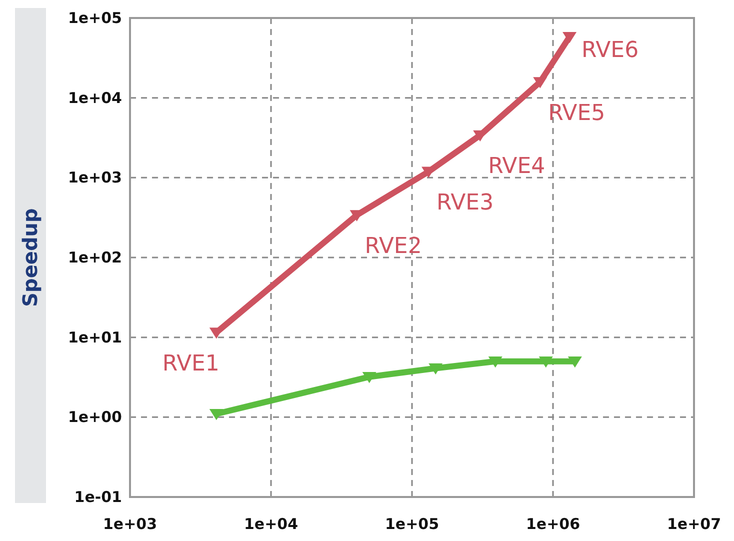 The height and width of the screenshot is (541, 734). Describe the element at coordinates (610, 50) in the screenshot. I see `annotation: RVE6` at that location.